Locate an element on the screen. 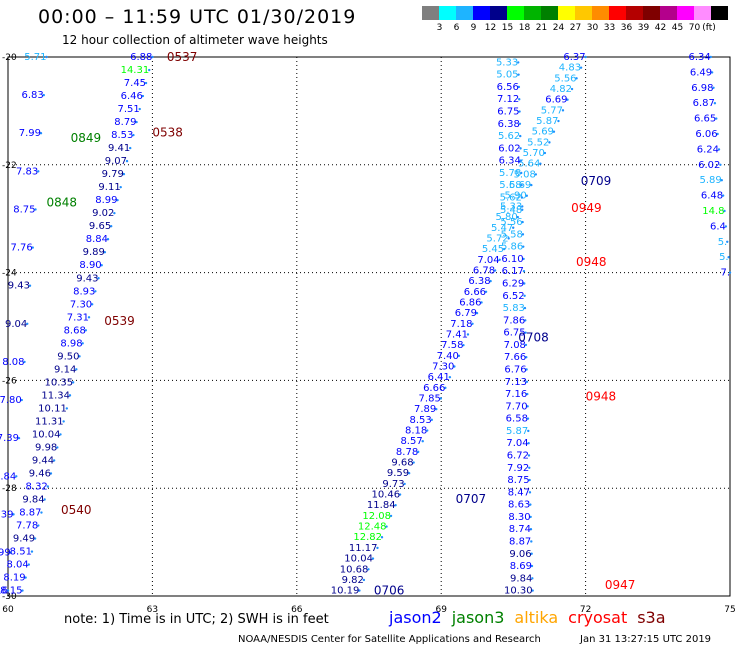  wave-height-label: 6.98 is located at coordinates (702, 88).